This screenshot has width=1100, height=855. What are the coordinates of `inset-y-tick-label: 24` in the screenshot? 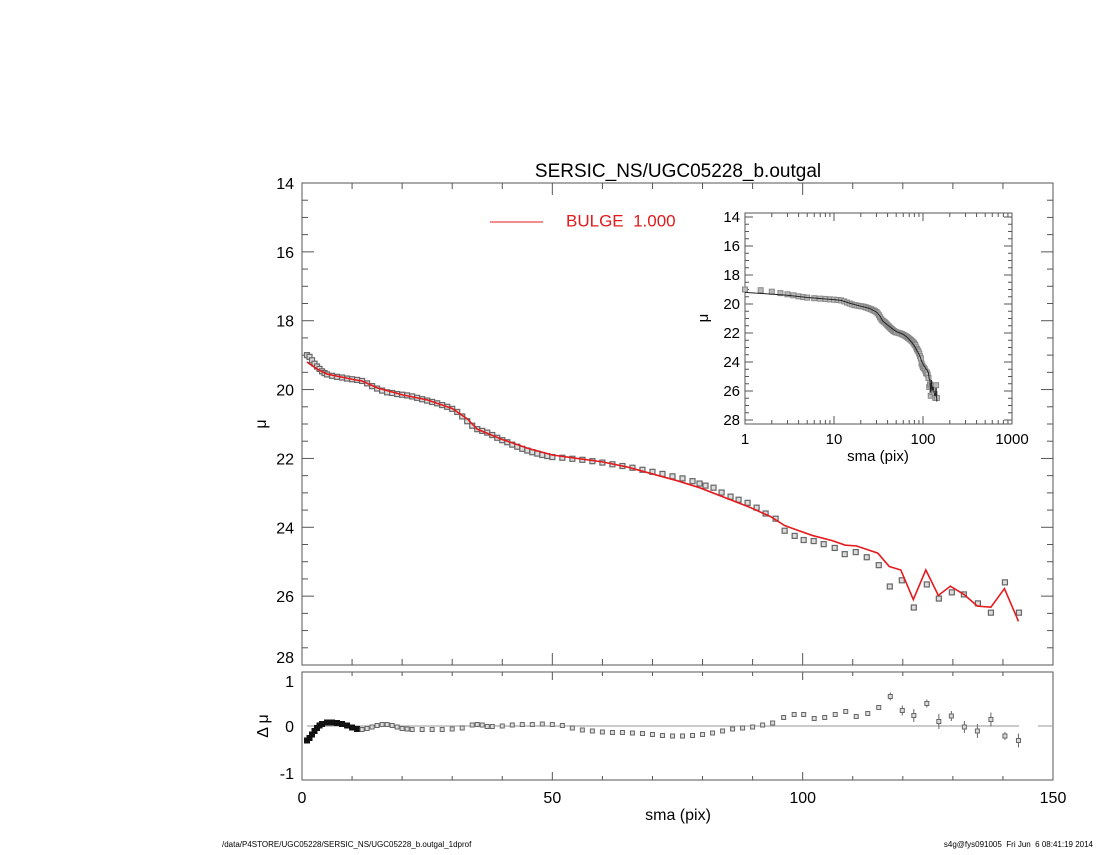 It's located at (731, 362).